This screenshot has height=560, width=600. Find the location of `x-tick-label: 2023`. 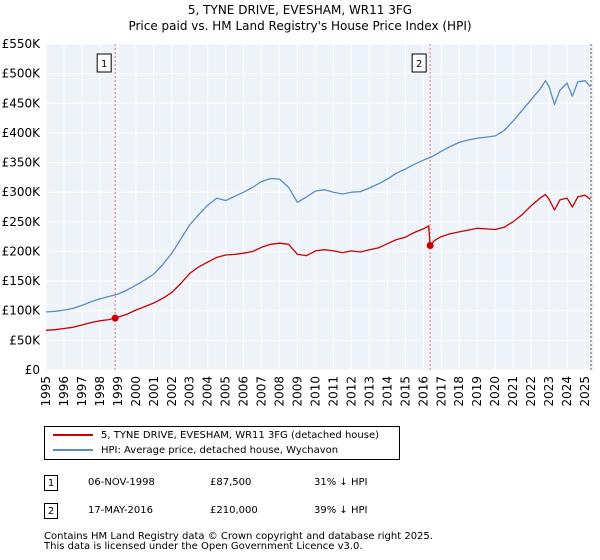

x-tick-label: 2023 is located at coordinates (549, 391).